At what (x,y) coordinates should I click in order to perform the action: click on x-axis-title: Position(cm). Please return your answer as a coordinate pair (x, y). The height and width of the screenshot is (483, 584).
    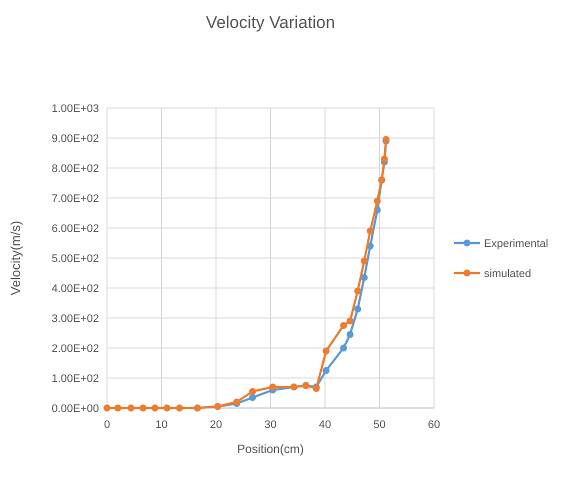
    Looking at the image, I should click on (270, 449).